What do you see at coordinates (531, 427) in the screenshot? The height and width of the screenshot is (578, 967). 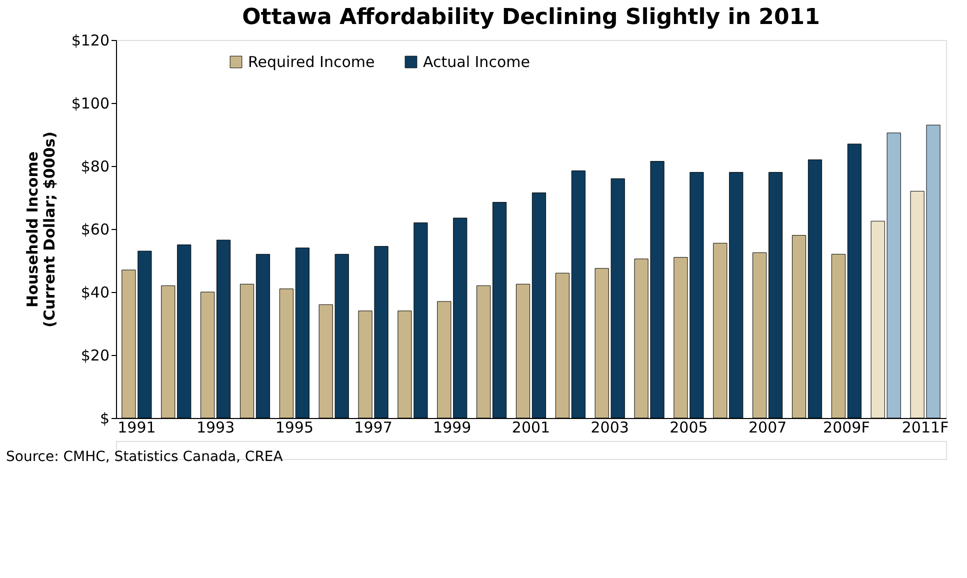 I see `x-tick-label: 2001` at bounding box center [531, 427].